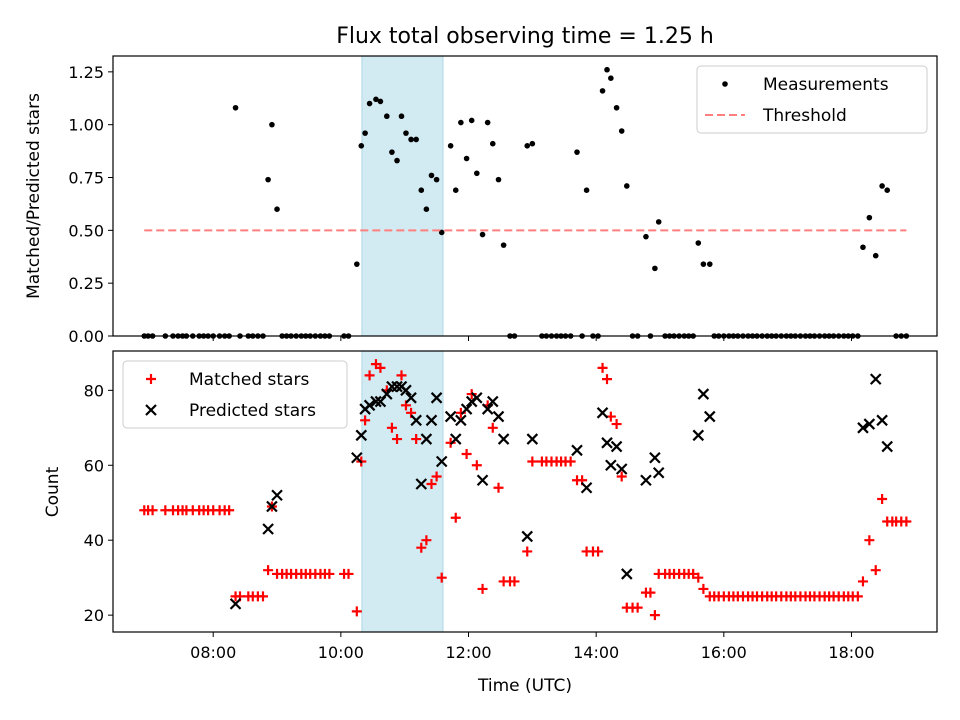 The image size is (960, 720). Describe the element at coordinates (725, 84) in the screenshot. I see `legend-measurements-marker` at that location.